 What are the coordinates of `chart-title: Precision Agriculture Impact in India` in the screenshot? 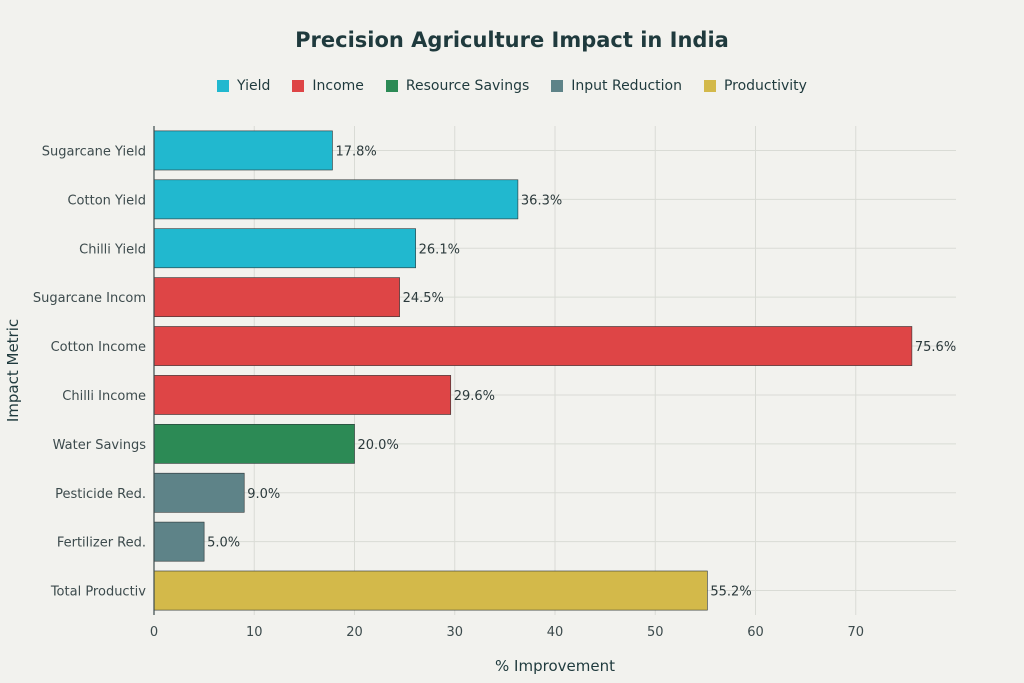 It's located at (512, 40).